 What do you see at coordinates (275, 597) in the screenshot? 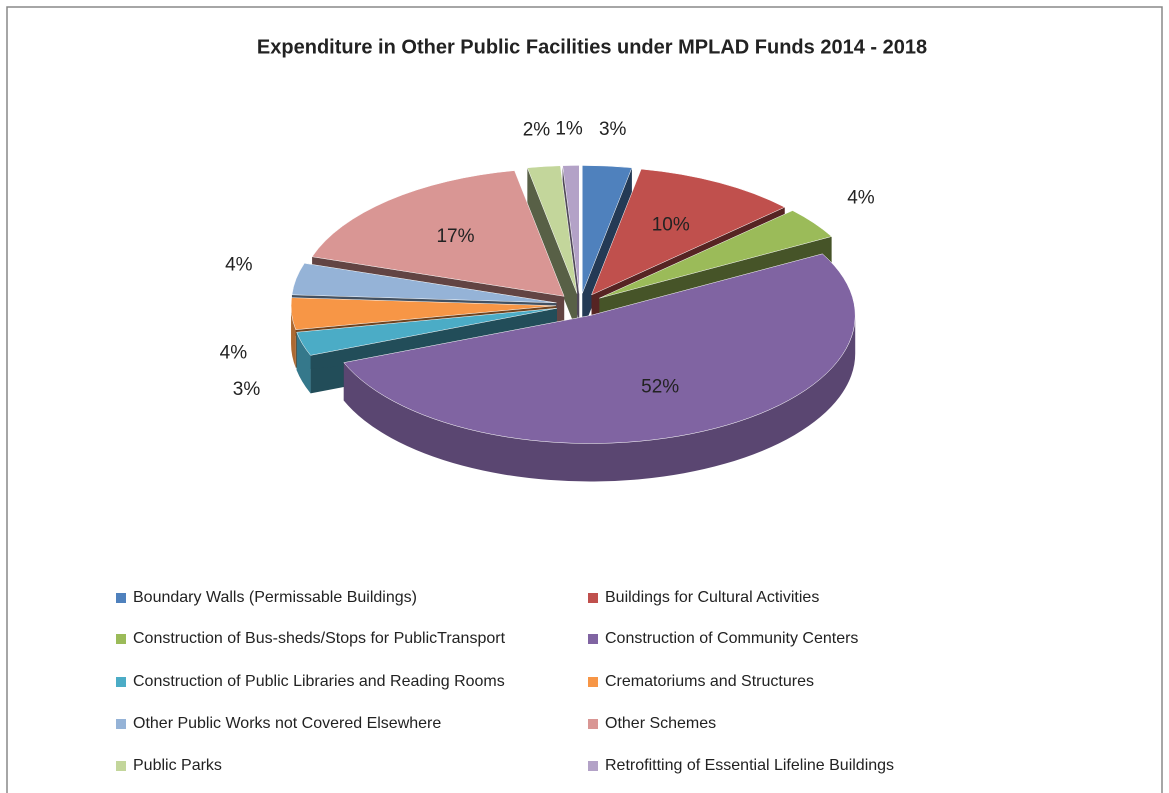
I see `legend-label: Boundary Walls (Permissable Buildings)` at bounding box center [275, 597].